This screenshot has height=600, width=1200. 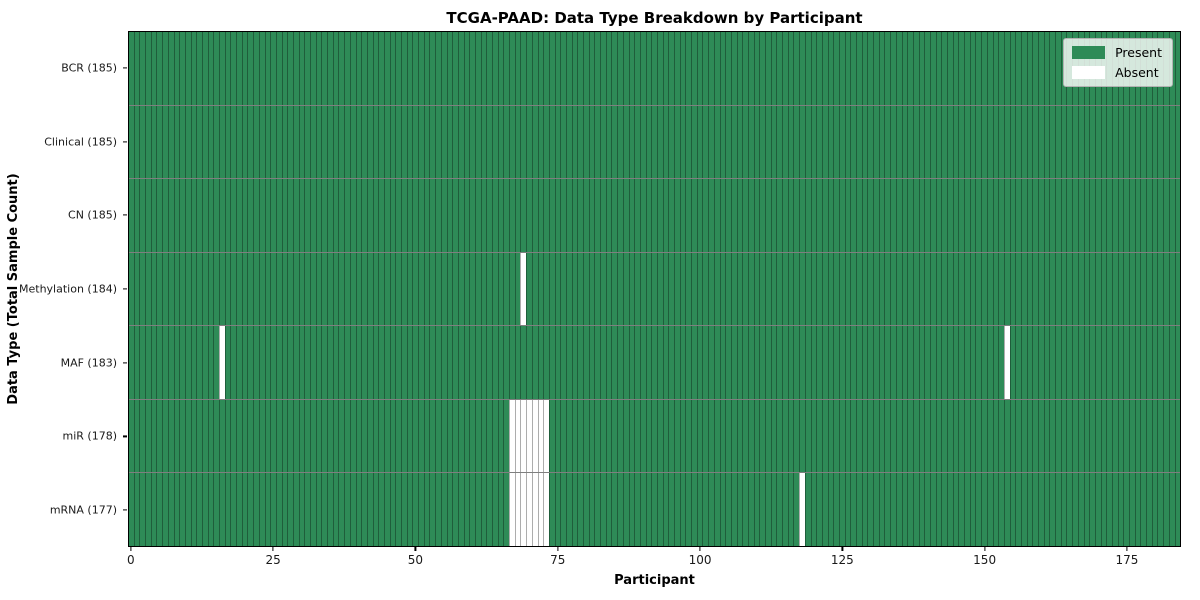 I want to click on y-tick-label: Methylation (184), so click(x=68, y=289).